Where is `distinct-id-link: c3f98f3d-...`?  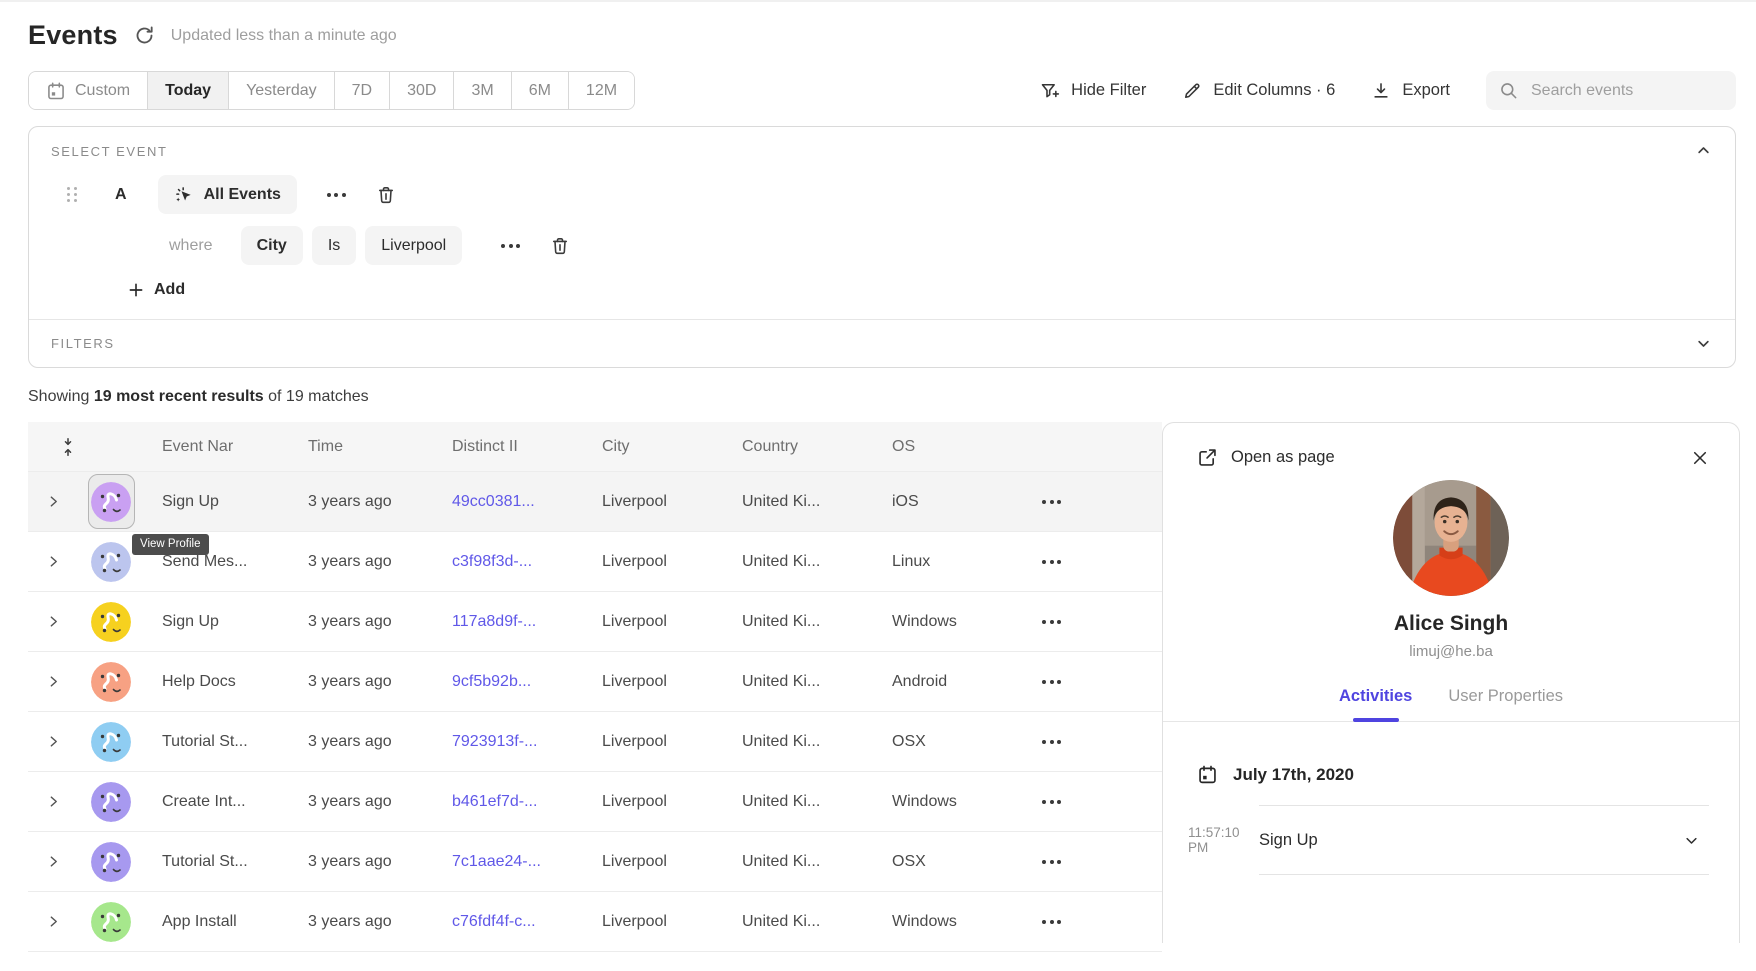 distinct-id-link: c3f98f3d-... is located at coordinates (492, 561).